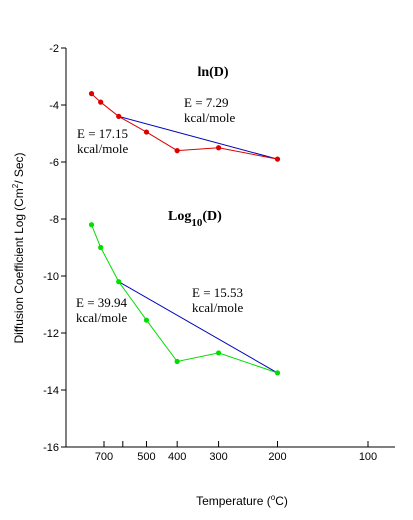 Image resolution: width=413 pixels, height=520 pixels. I want to click on fit-line-ln, so click(198, 137).